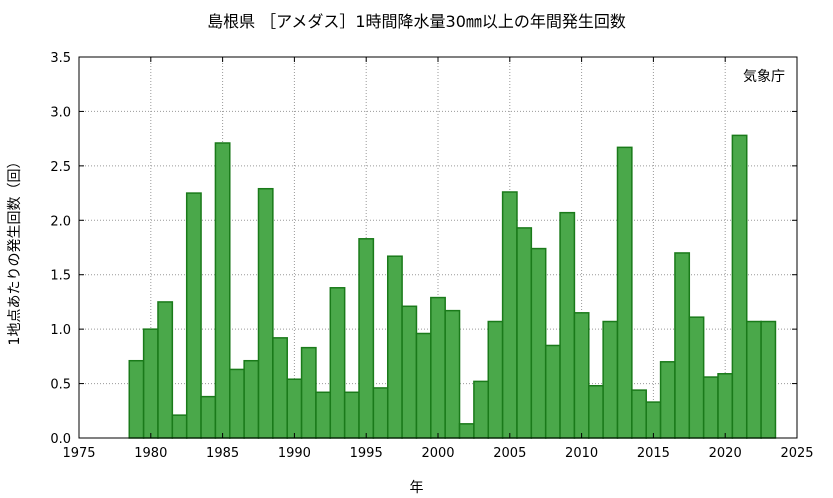 This screenshot has width=833, height=498. Describe the element at coordinates (653, 453) in the screenshot. I see `x-tick-label: 2015` at that location.